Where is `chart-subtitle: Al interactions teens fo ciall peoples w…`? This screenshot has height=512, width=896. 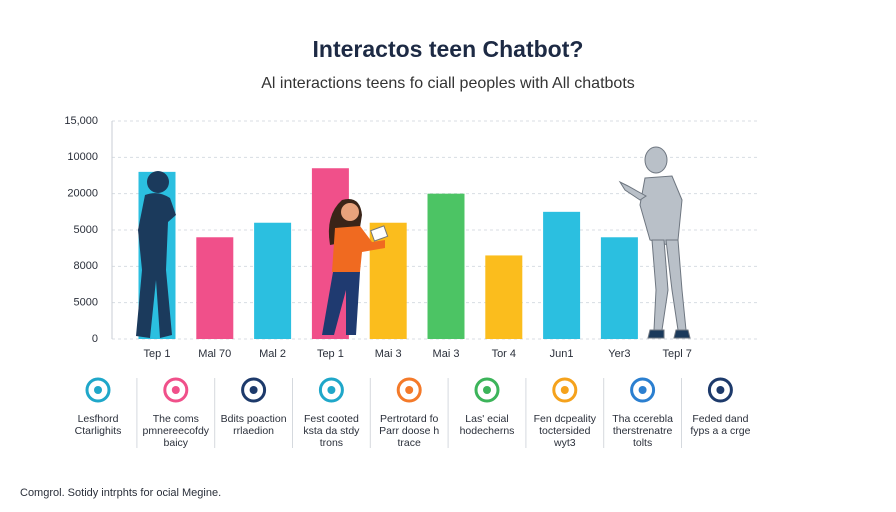
chart-subtitle: Al interactions teens fo ciall peoples w… is located at coordinates (448, 83).